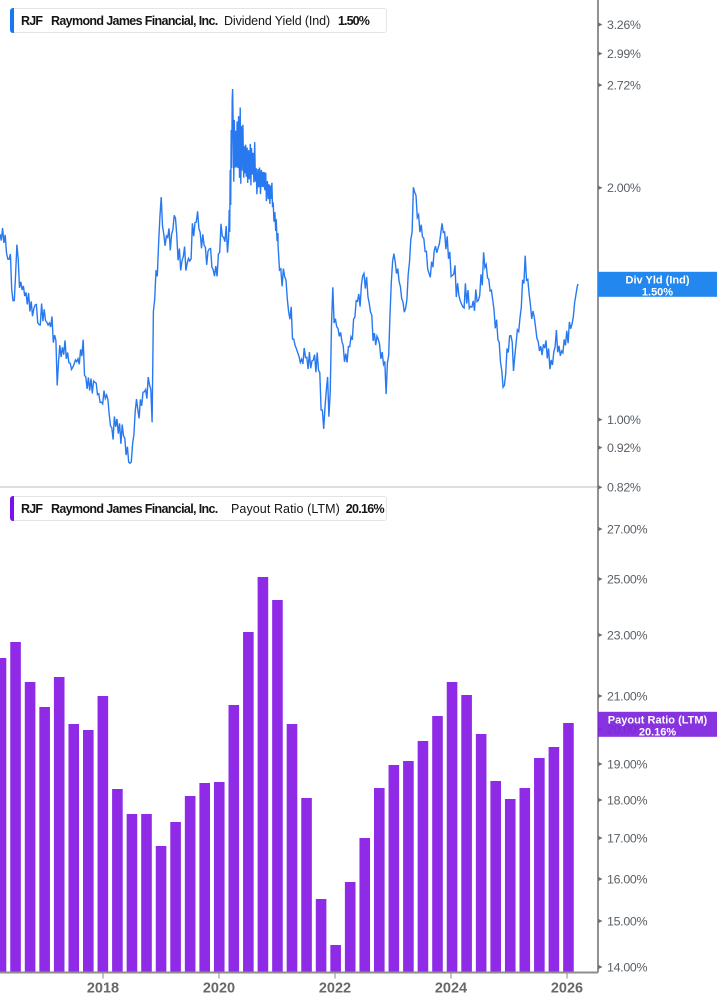 This screenshot has height=1005, width=717. Describe the element at coordinates (627, 696) in the screenshot. I see `svg-text: 21.00%` at that location.